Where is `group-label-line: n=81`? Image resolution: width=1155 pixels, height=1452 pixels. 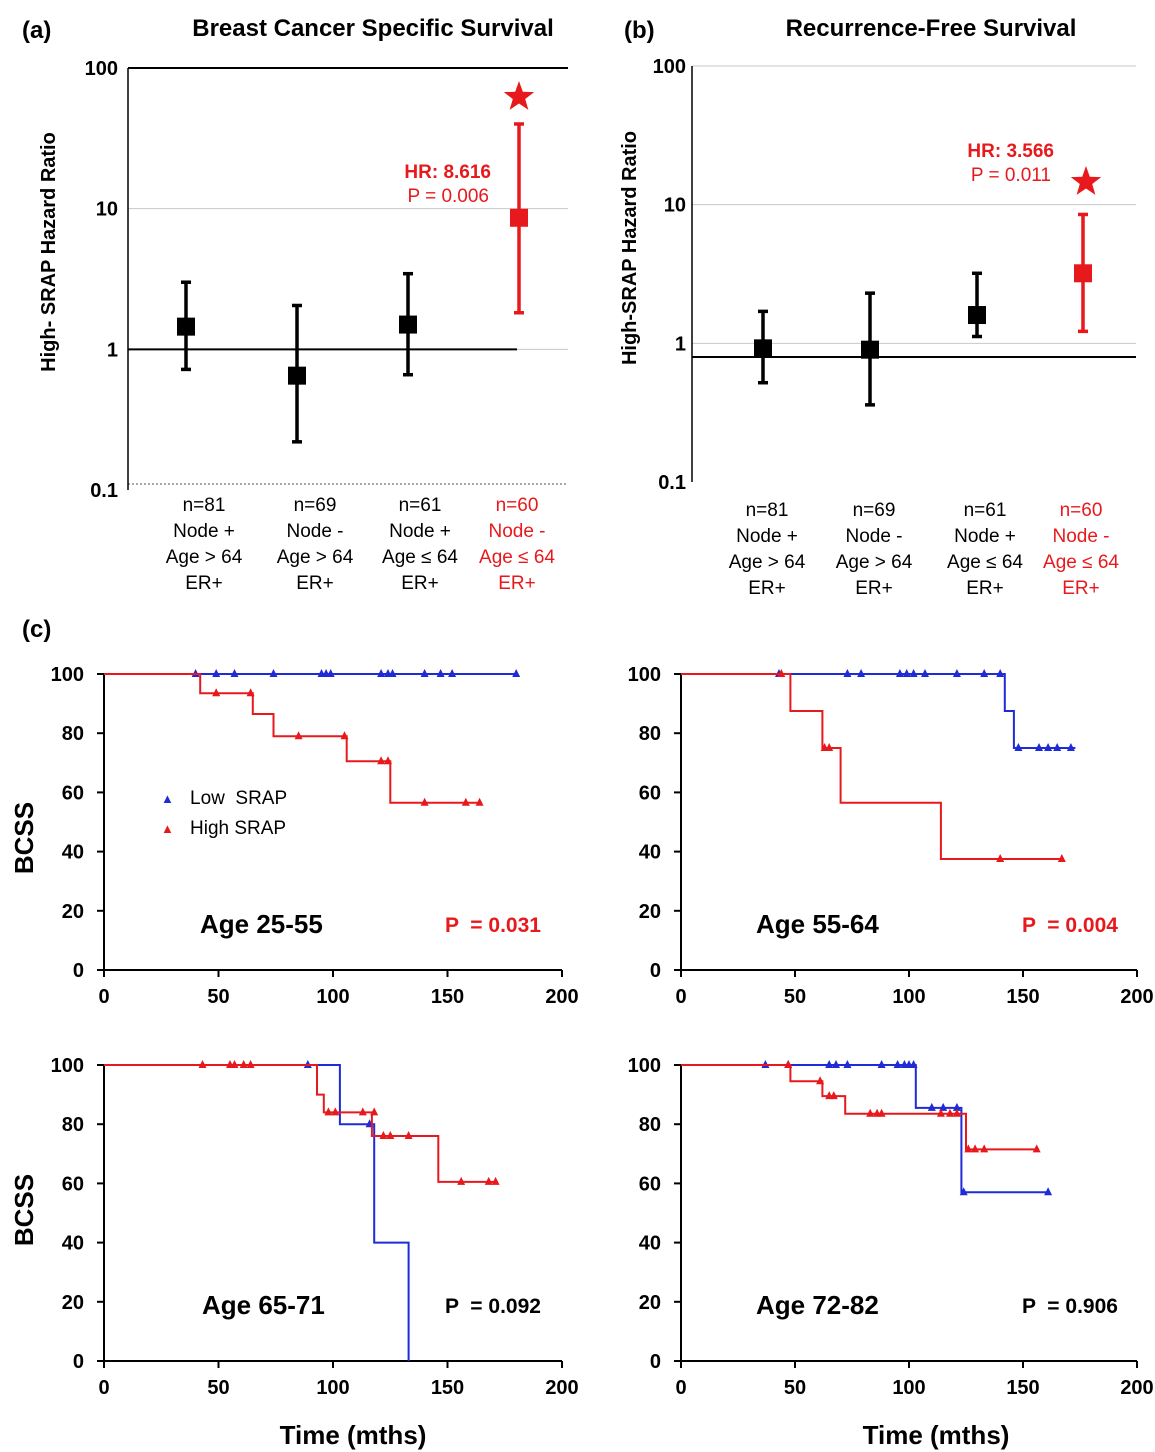
group-label-line: n=81 is located at coordinates (767, 510).